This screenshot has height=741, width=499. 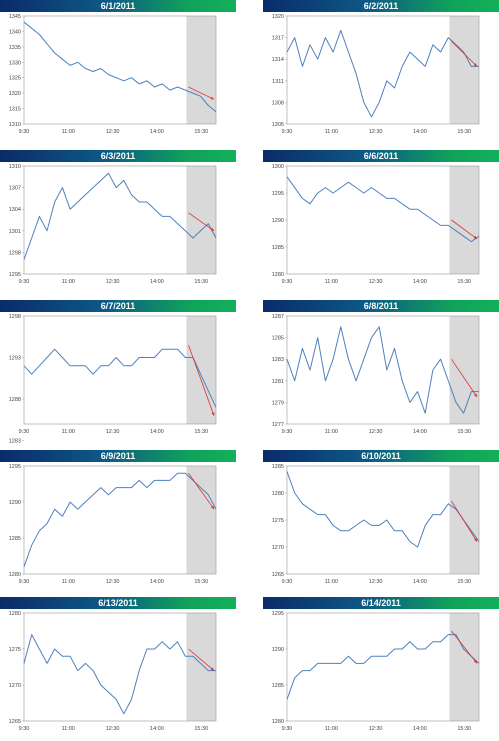 I want to click on y-tick-label: 1325, so click(x=15, y=79).